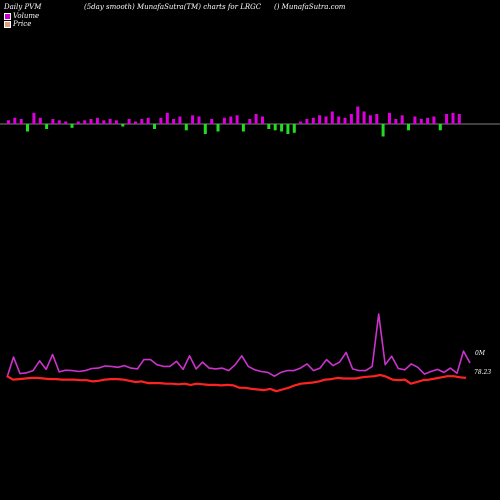 This screenshot has height=500, width=500. I want to click on legend-price-label: Price, so click(22, 24).